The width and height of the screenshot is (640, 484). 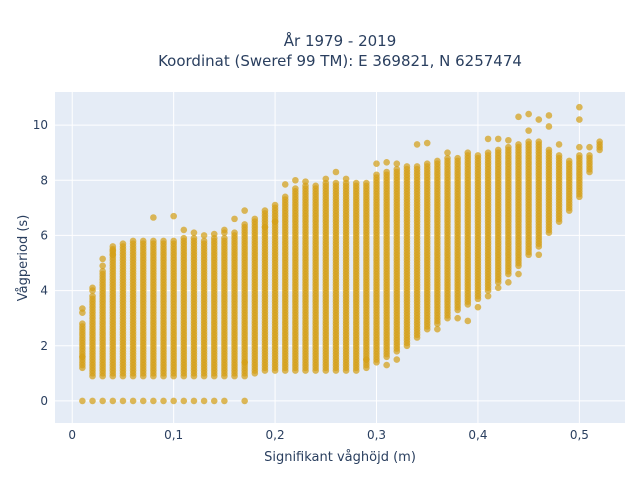 I want to click on y-tick-label: 10, so click(x=40, y=125).